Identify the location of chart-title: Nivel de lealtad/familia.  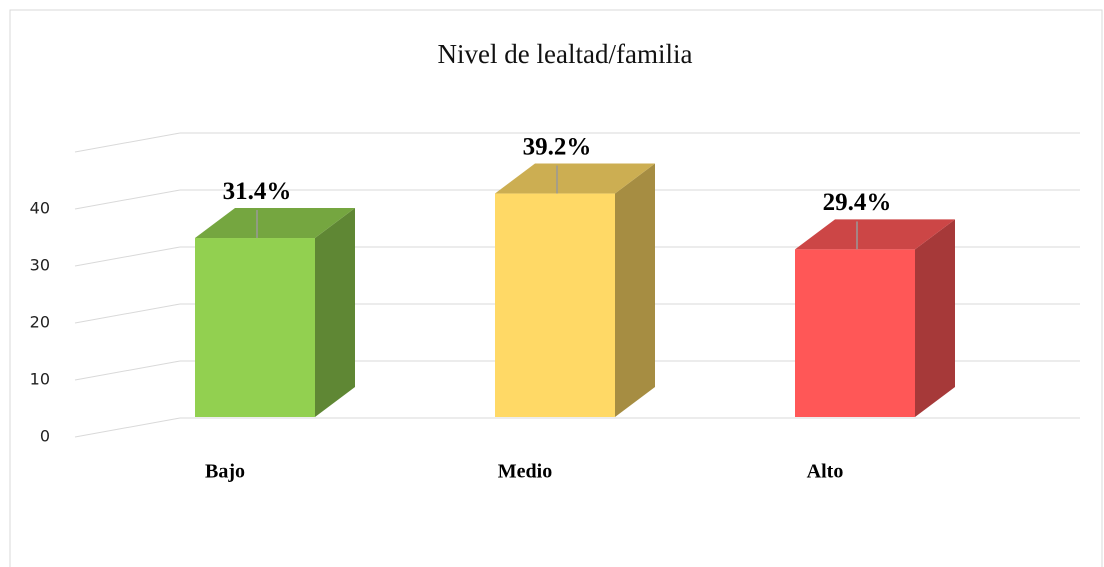
(565, 54).